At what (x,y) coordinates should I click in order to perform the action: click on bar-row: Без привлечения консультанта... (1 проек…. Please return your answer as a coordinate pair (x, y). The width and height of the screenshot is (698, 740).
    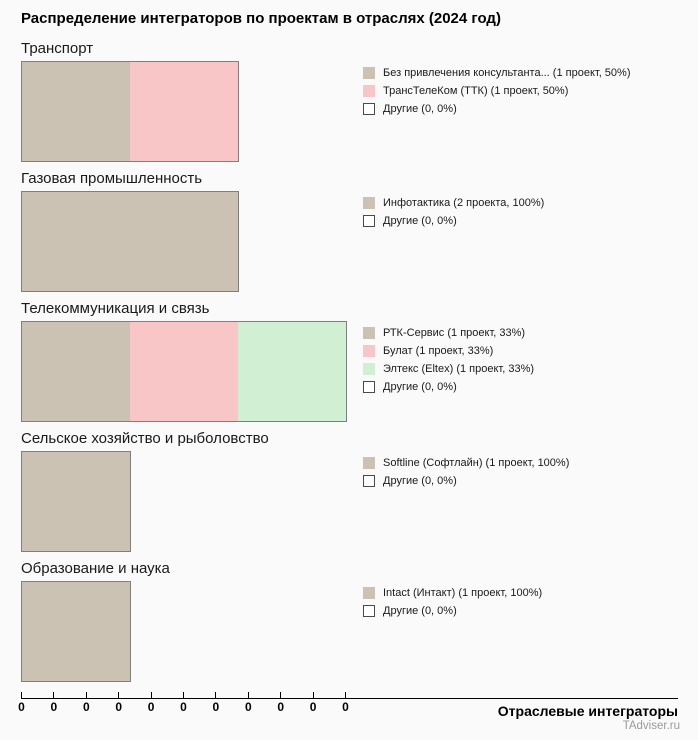
    Looking at the image, I should click on (349, 111).